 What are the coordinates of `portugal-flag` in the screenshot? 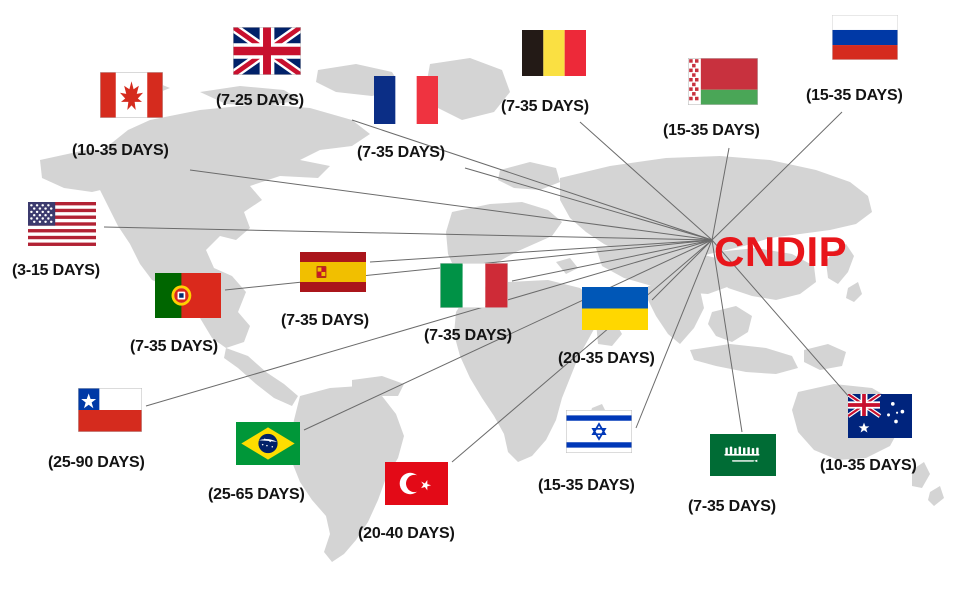 It's located at (188, 295).